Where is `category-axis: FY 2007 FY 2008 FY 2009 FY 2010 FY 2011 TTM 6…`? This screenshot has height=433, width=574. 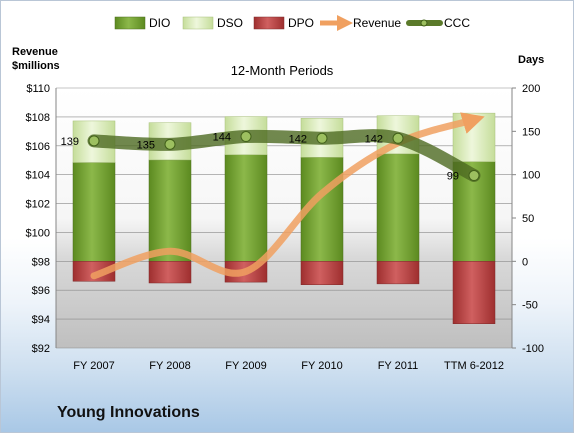 category-axis: FY 2007 FY 2008 FY 2009 FY 2010 FY 2011 TTM 6… is located at coordinates (288, 366).